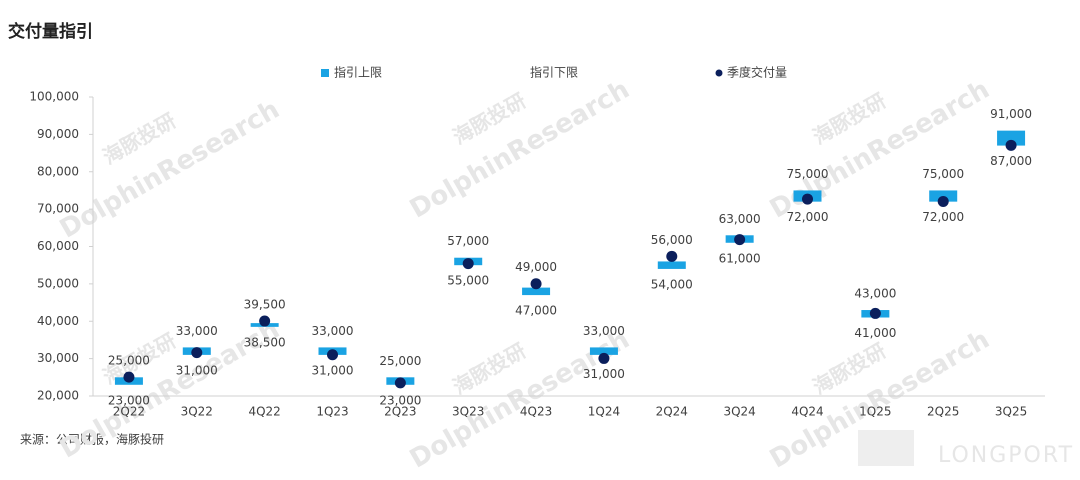  What do you see at coordinates (58, 321) in the screenshot?
I see `y-tick-label: 40,000` at bounding box center [58, 321].